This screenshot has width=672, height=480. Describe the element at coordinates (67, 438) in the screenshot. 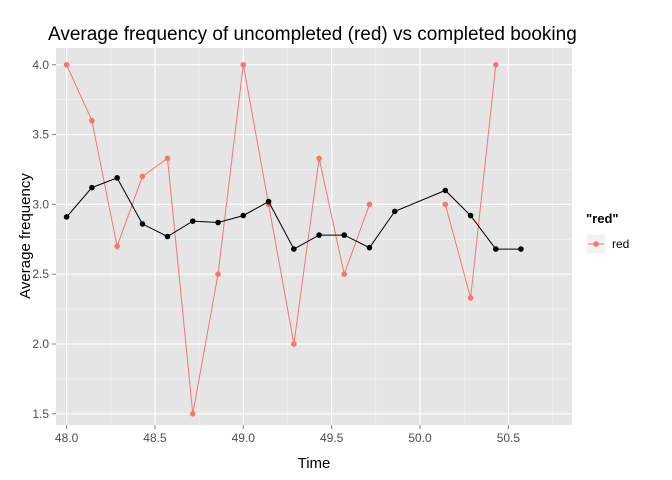

I see `x-tick-label: 48.0` at that location.